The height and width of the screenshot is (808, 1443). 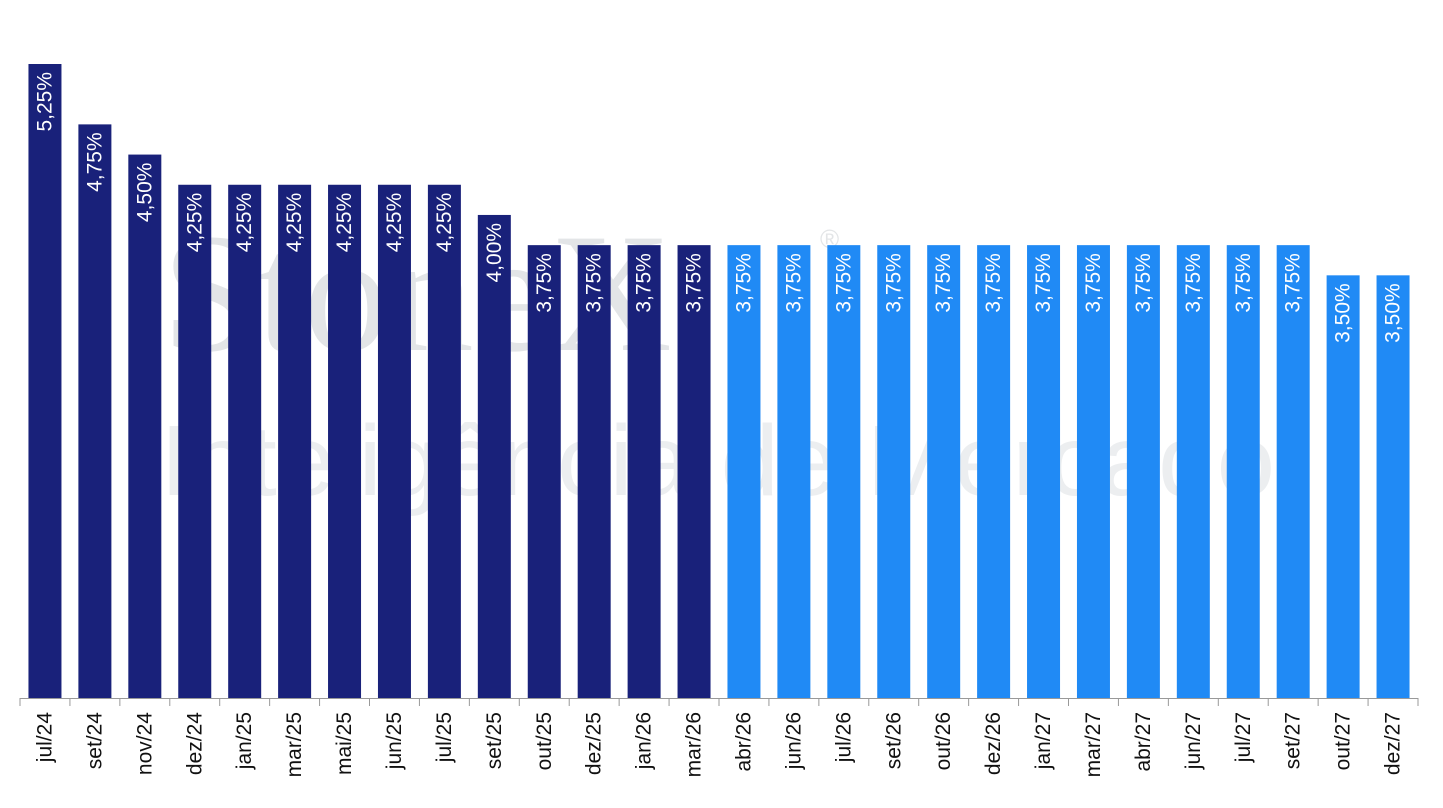 I want to click on x-tick-label: jul/24, so click(x=44, y=738).